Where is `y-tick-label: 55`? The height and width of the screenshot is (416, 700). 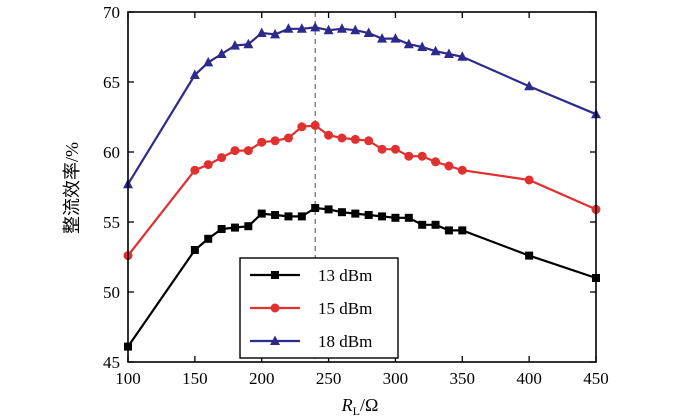
y-tick-label: 55 is located at coordinates (111, 222).